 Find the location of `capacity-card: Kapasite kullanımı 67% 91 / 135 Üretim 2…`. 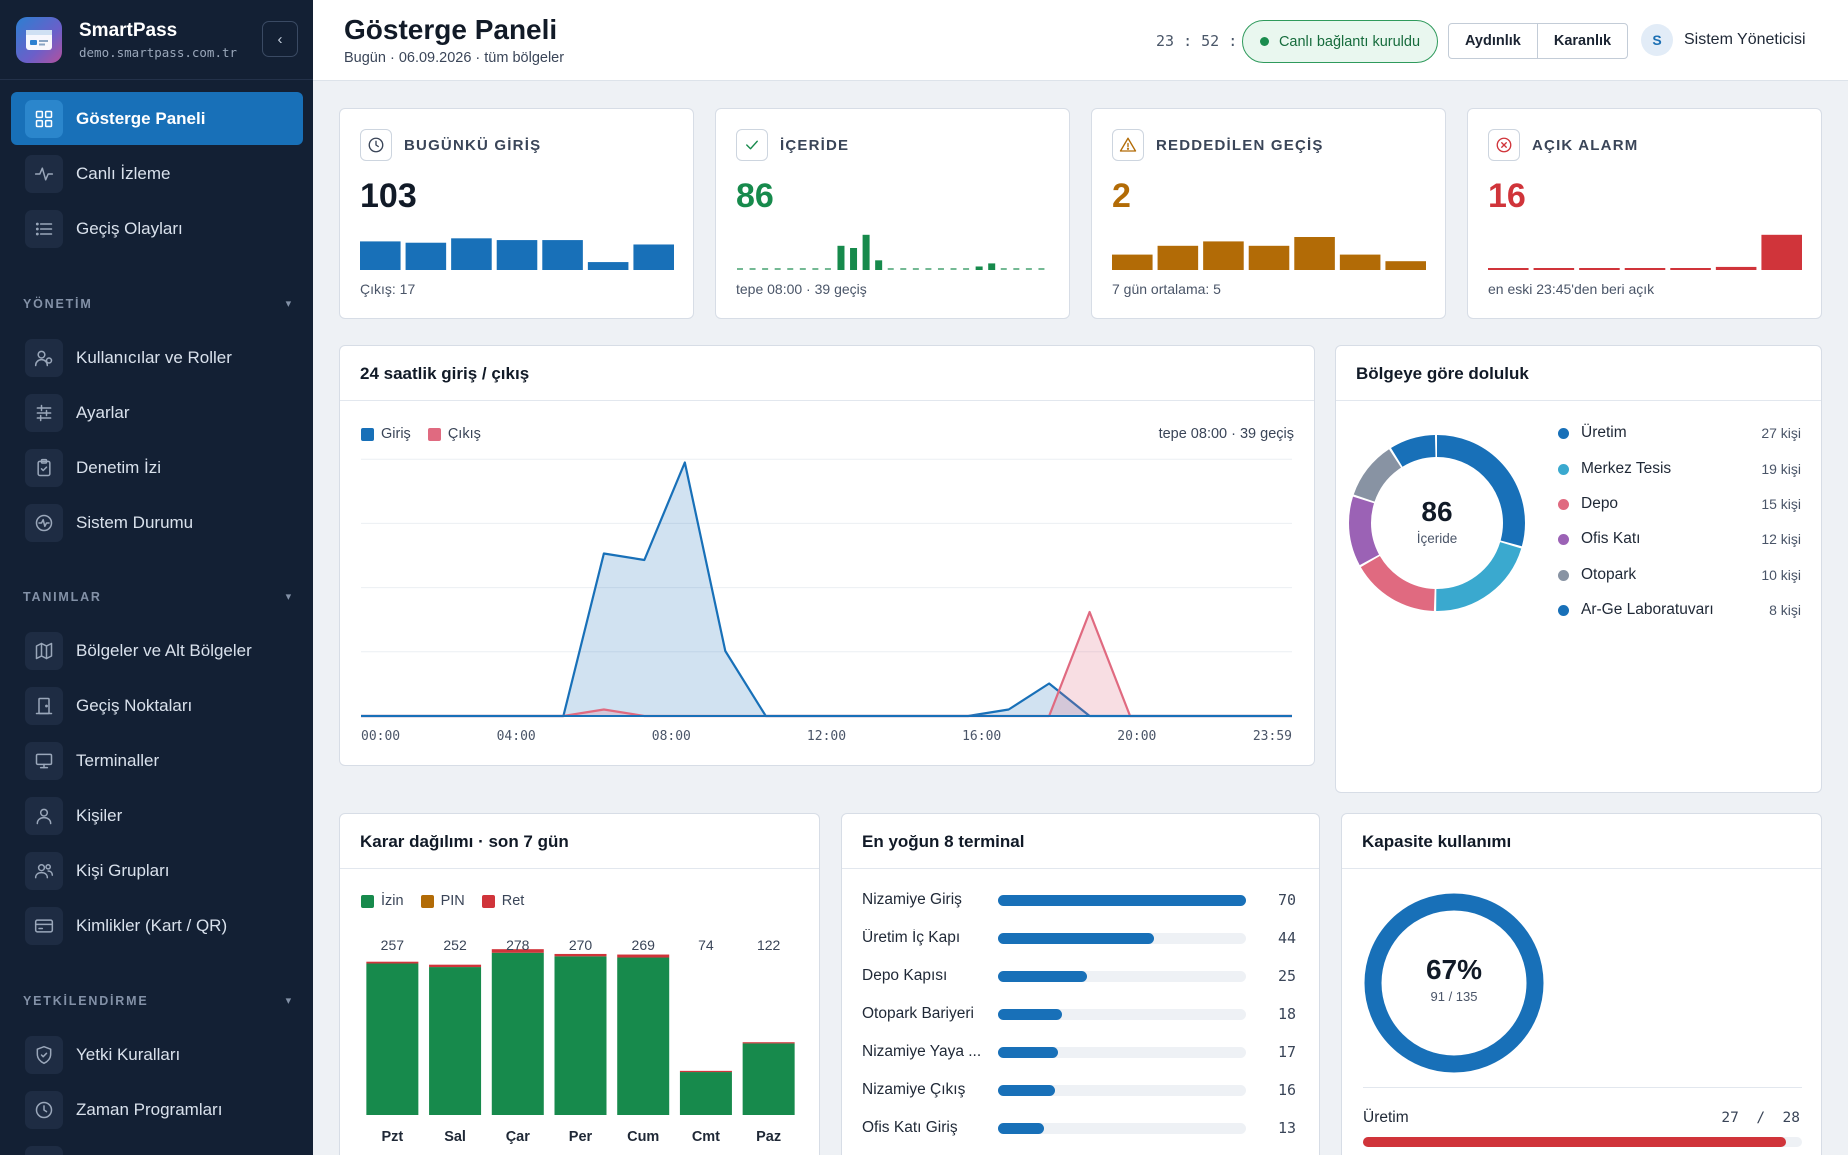

capacity-card: Kapasite kullanımı 67% 91 / 135 Üretim 2… is located at coordinates (1581, 984).